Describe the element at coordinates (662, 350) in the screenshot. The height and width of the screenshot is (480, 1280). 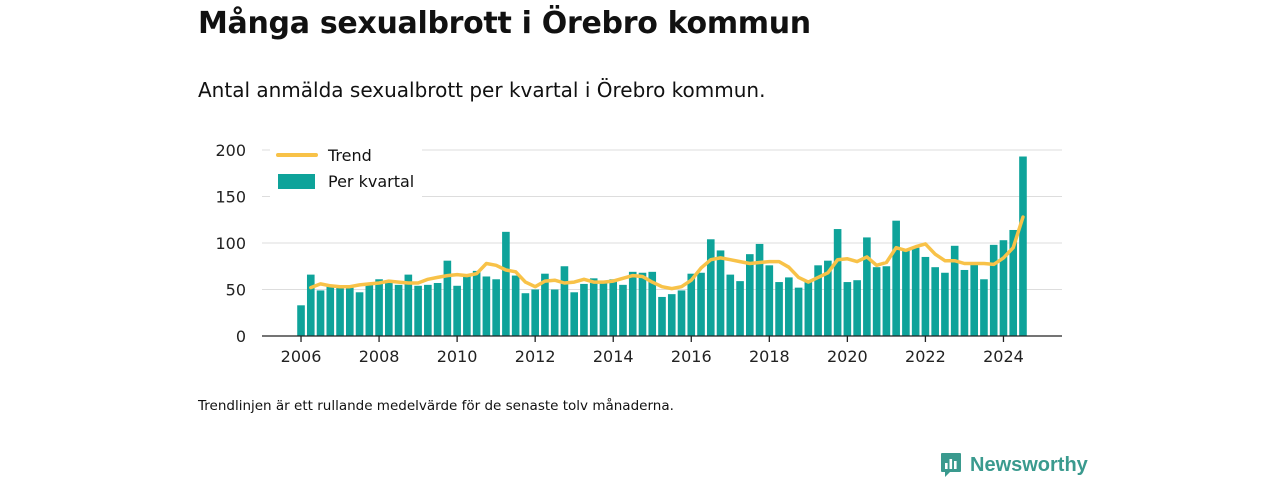
I see `x-axis: 2006 2008 2010 2012 2014 2016 2018 2020 2022 2024` at that location.